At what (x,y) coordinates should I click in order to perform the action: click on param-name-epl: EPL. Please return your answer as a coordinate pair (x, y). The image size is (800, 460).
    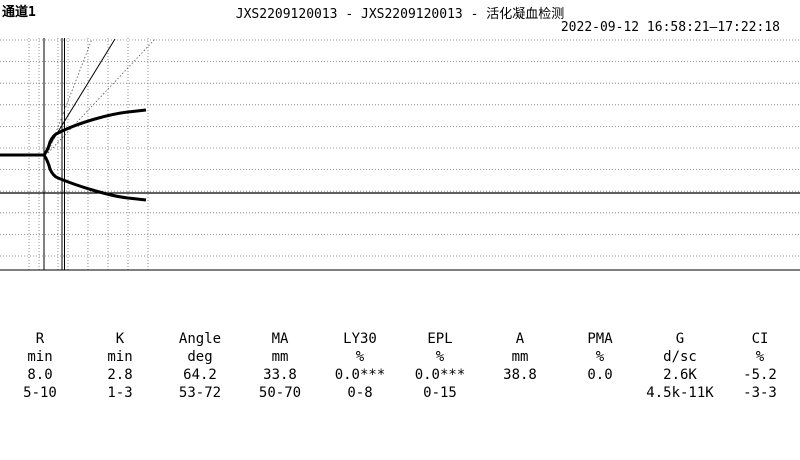
    Looking at the image, I should click on (440, 339).